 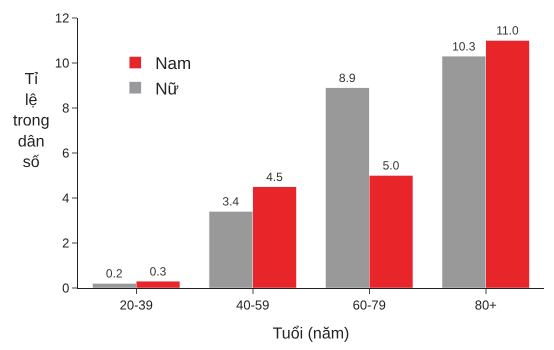 What do you see at coordinates (485, 305) in the screenshot?
I see `x-tick-label: 80+` at bounding box center [485, 305].